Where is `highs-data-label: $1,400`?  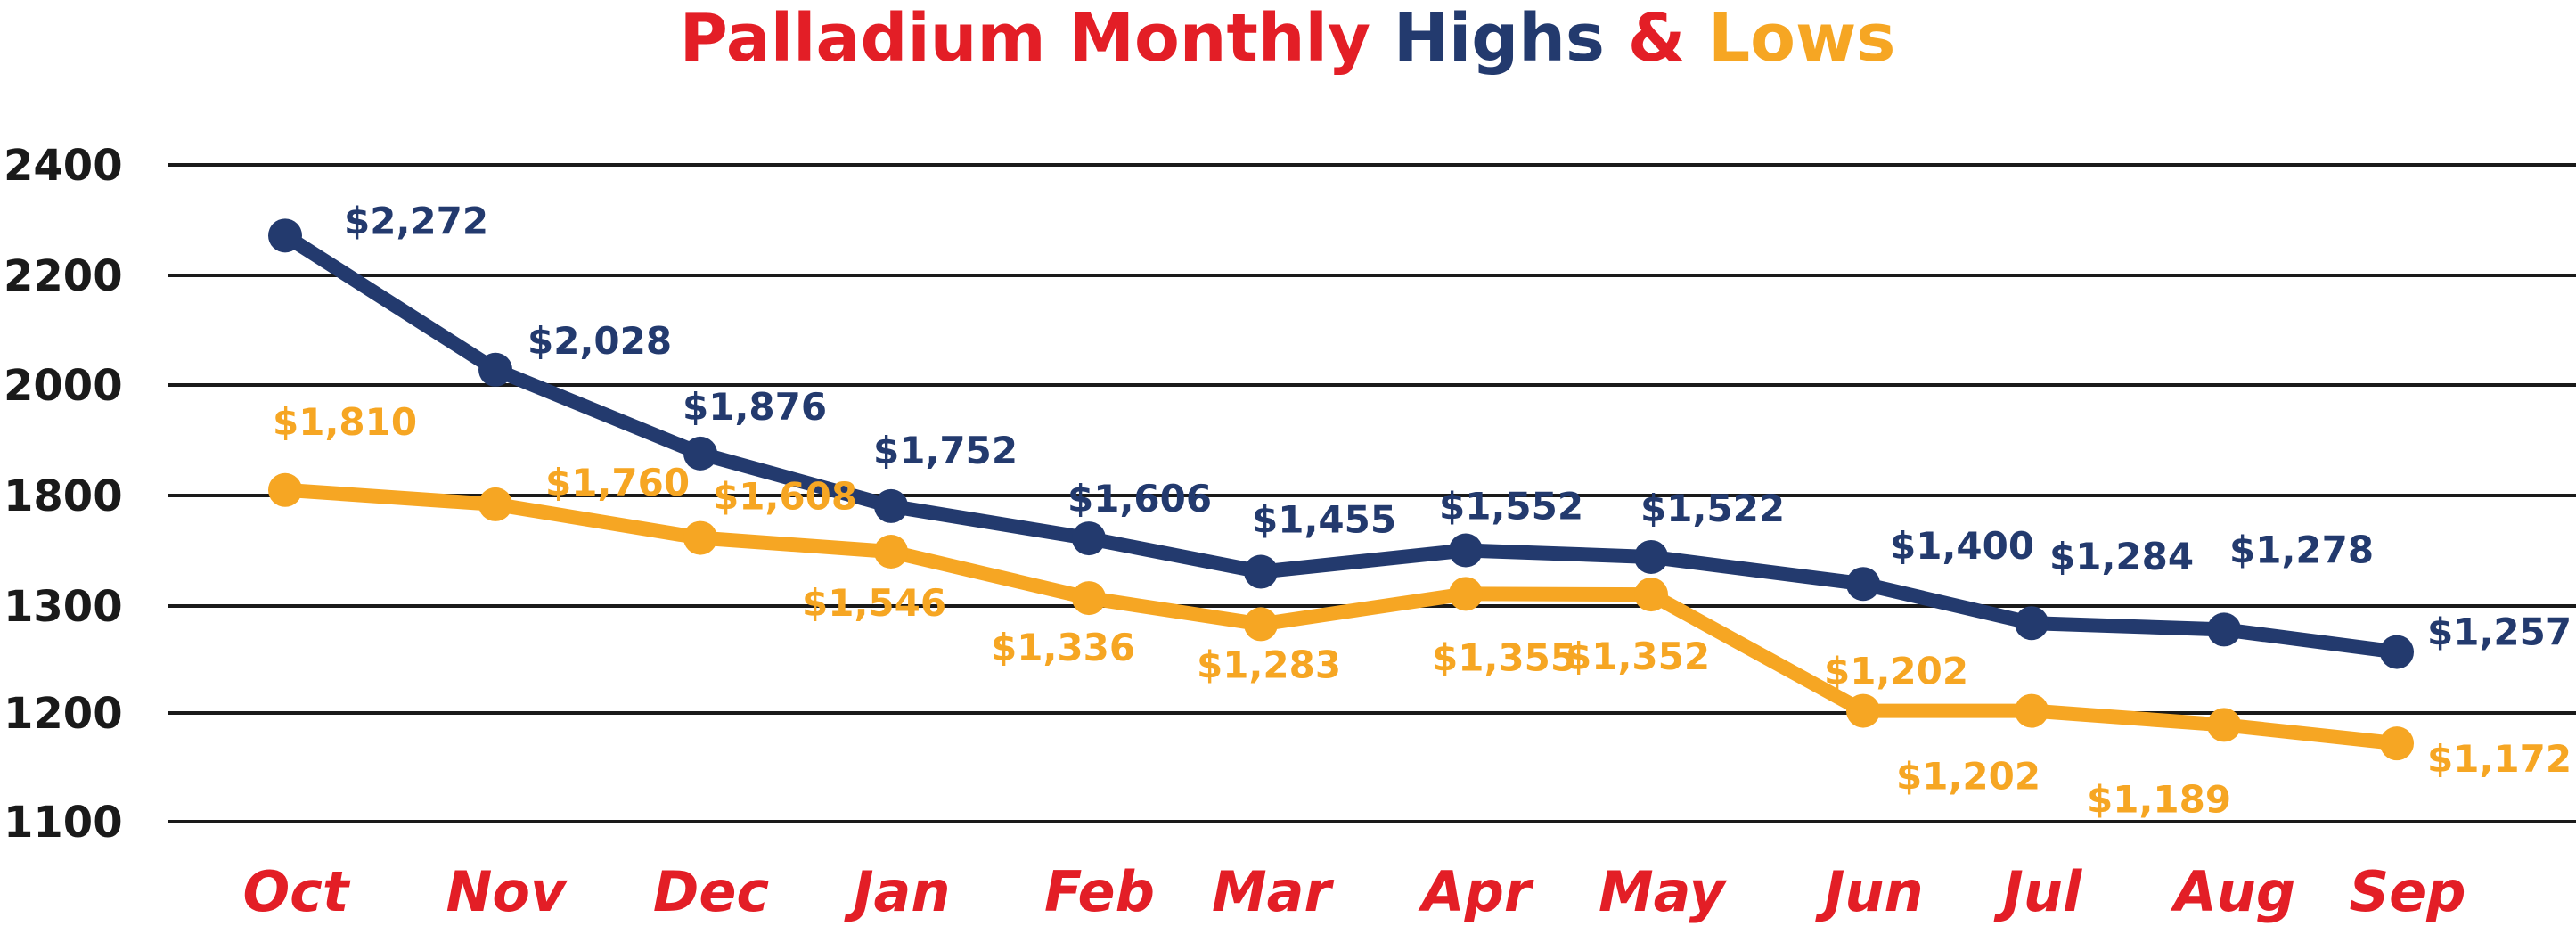 highs-data-label: $1,400 is located at coordinates (1962, 546).